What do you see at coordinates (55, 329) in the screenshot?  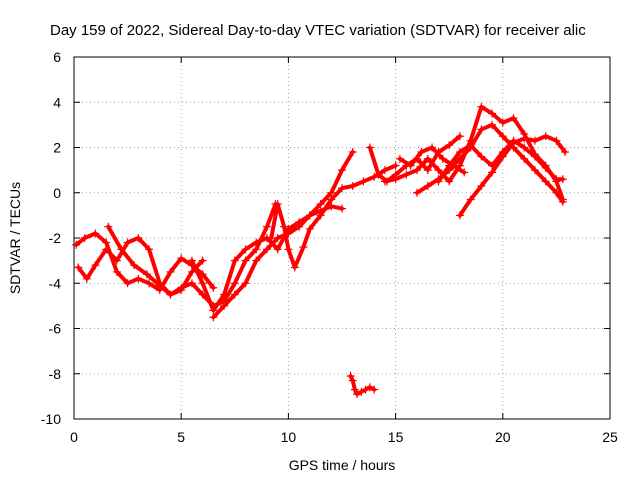 I see `y-tick-label: -6` at bounding box center [55, 329].